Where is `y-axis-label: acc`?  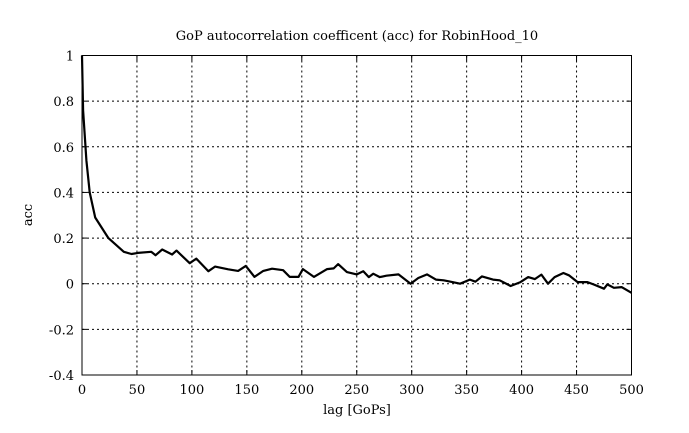 y-axis-label: acc is located at coordinates (28, 215).